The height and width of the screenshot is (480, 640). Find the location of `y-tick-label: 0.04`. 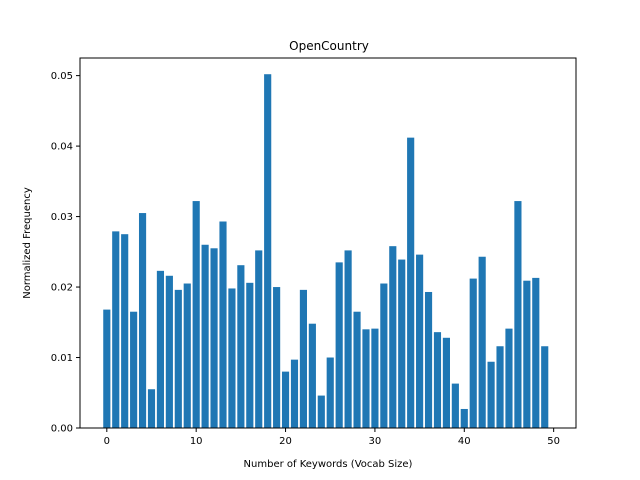

y-tick-label: 0.04 is located at coordinates (62, 147).